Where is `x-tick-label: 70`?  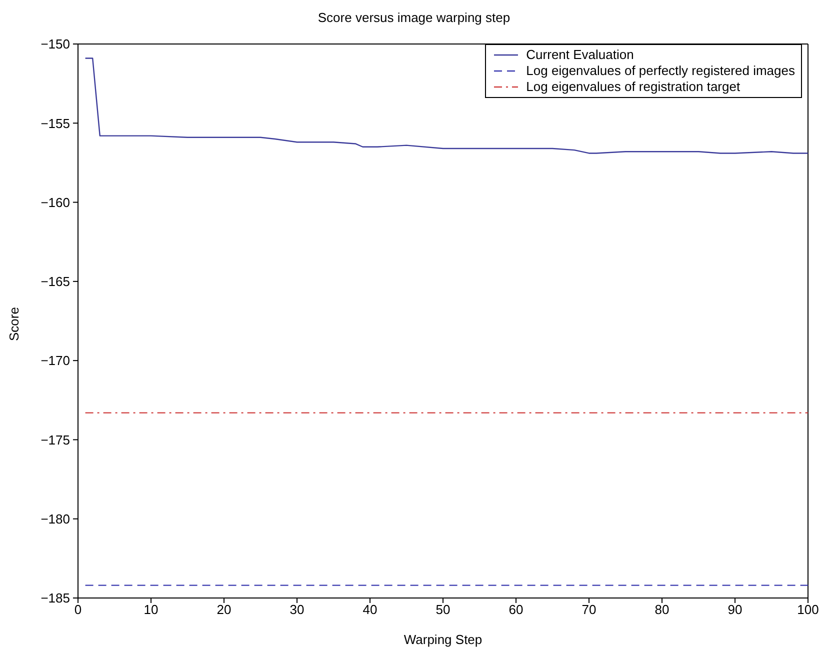
x-tick-label: 70 is located at coordinates (589, 610).